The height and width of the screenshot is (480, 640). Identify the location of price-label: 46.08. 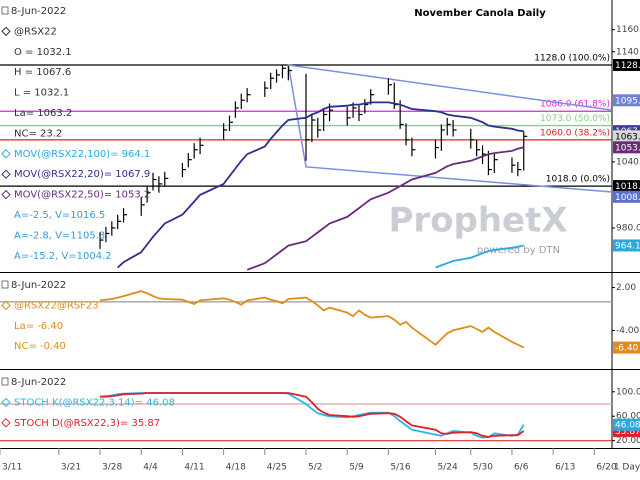
(627, 426).